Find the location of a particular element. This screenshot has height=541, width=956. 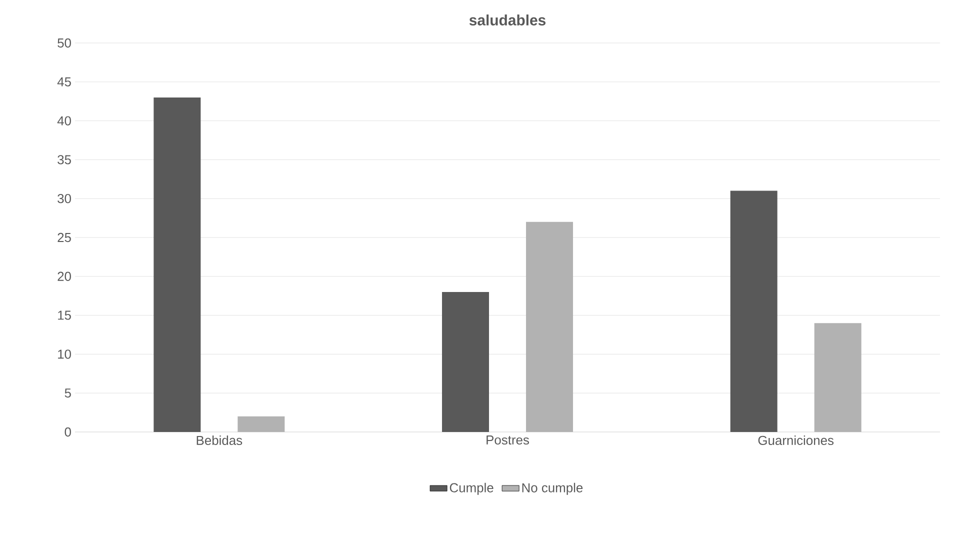

y-tick-label: 5 is located at coordinates (67, 393).